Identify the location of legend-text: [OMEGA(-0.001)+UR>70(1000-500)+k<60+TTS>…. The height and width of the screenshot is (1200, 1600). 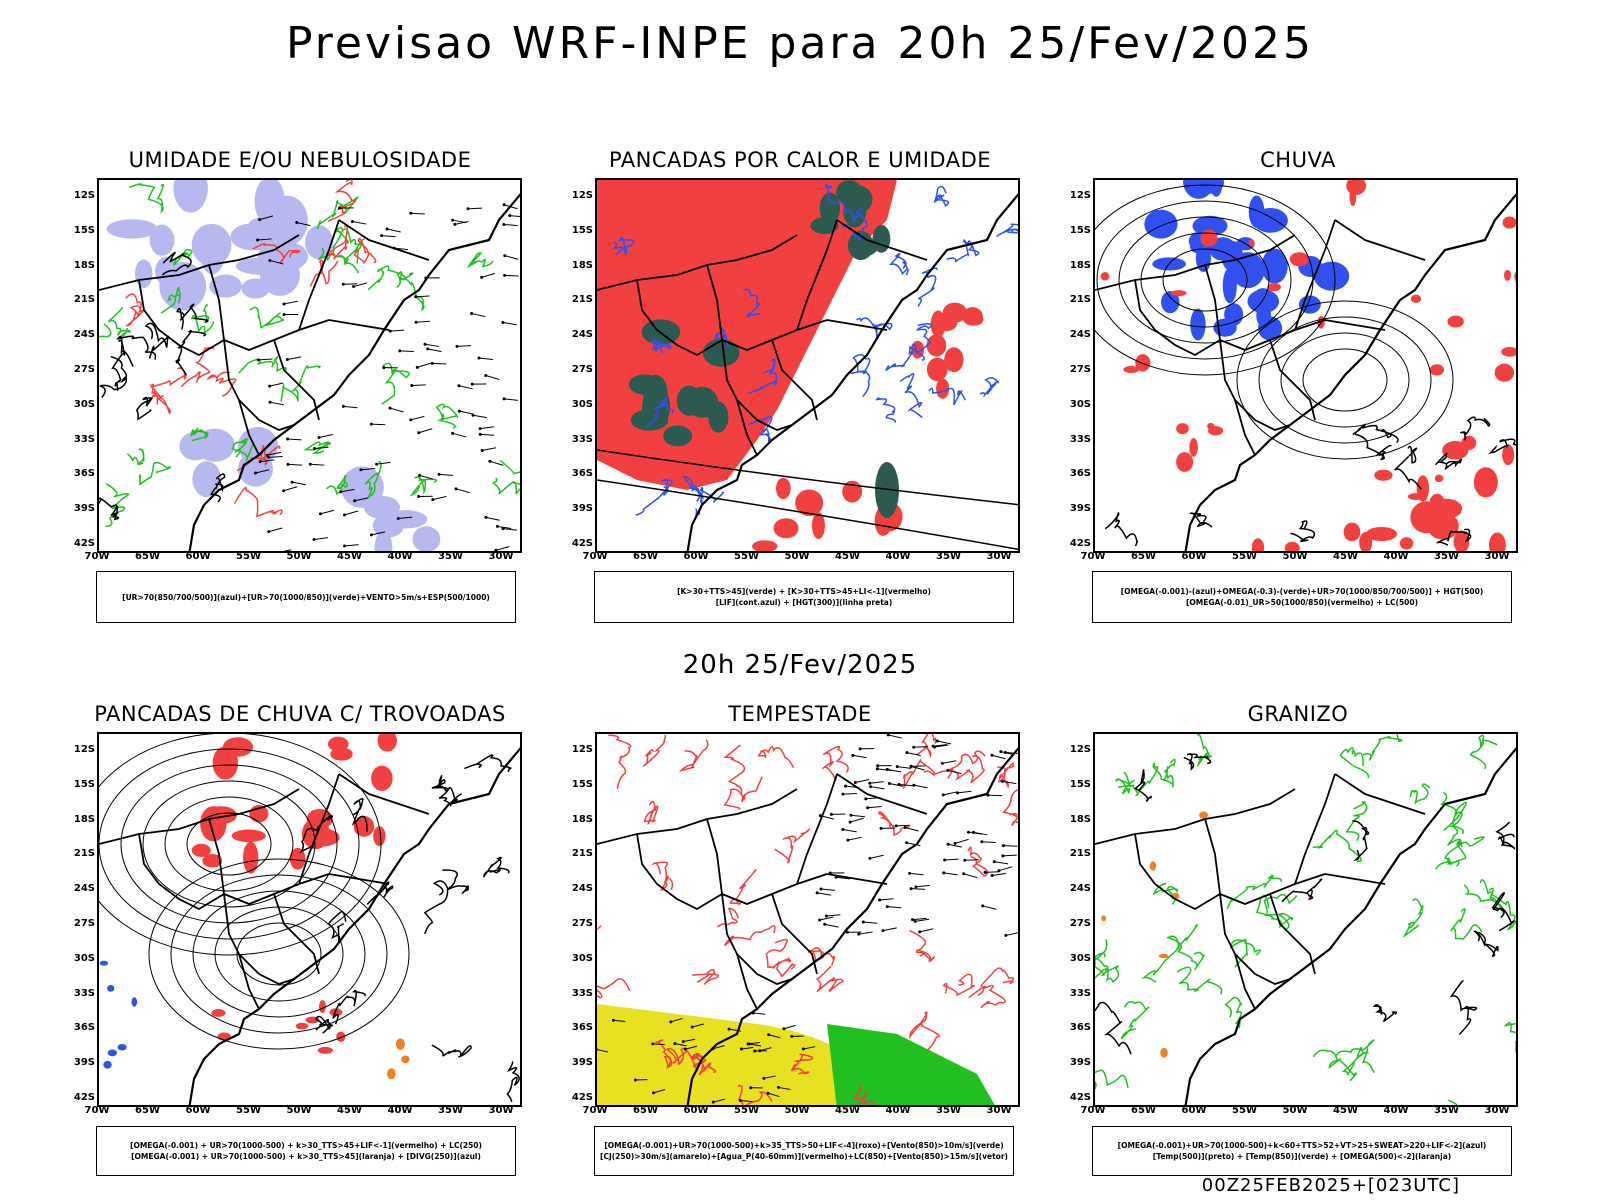
(1302, 1145).